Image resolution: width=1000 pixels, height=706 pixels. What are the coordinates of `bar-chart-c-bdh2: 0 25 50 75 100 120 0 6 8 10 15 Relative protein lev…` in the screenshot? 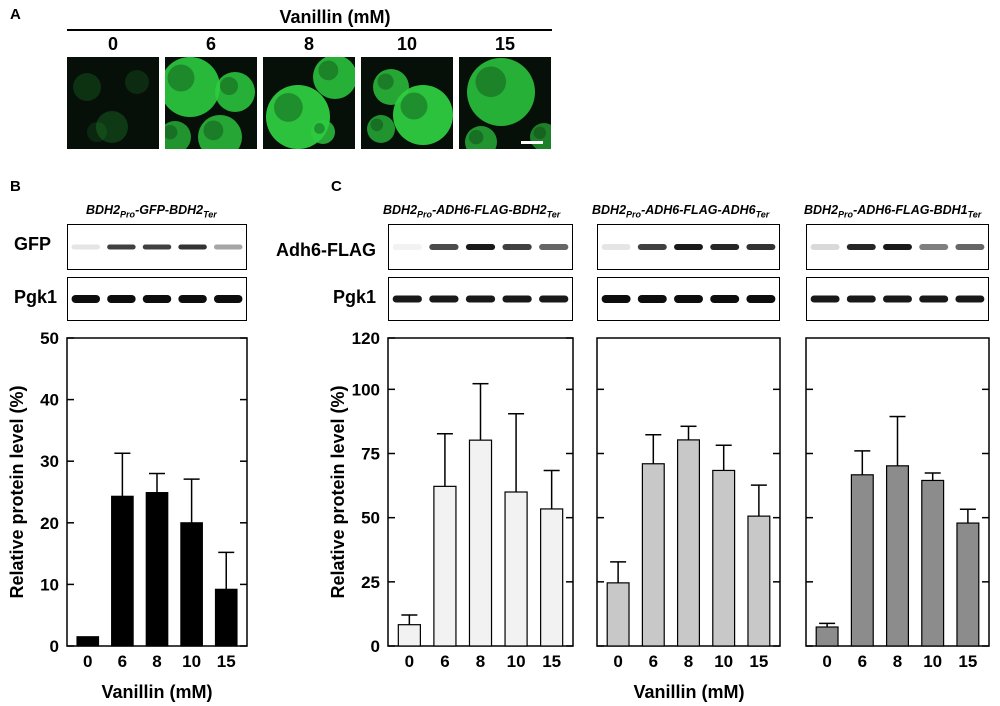 It's located at (451, 500).